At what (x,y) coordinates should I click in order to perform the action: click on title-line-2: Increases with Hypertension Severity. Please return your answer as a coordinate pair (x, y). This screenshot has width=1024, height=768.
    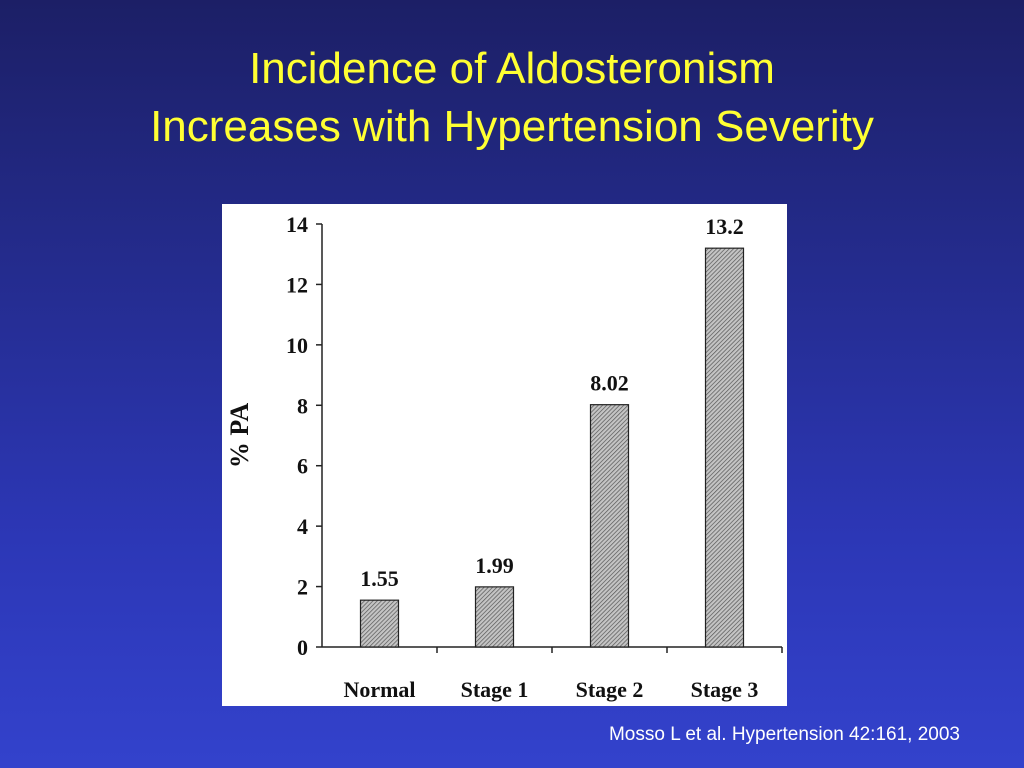
    Looking at the image, I should click on (512, 126).